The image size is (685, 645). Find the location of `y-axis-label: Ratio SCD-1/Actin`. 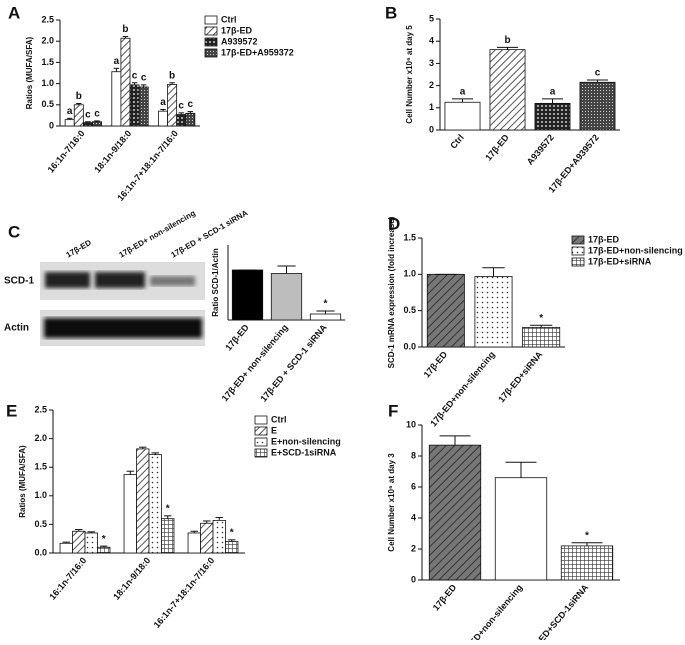

y-axis-label: Ratio SCD-1/Actin is located at coordinates (215, 282).